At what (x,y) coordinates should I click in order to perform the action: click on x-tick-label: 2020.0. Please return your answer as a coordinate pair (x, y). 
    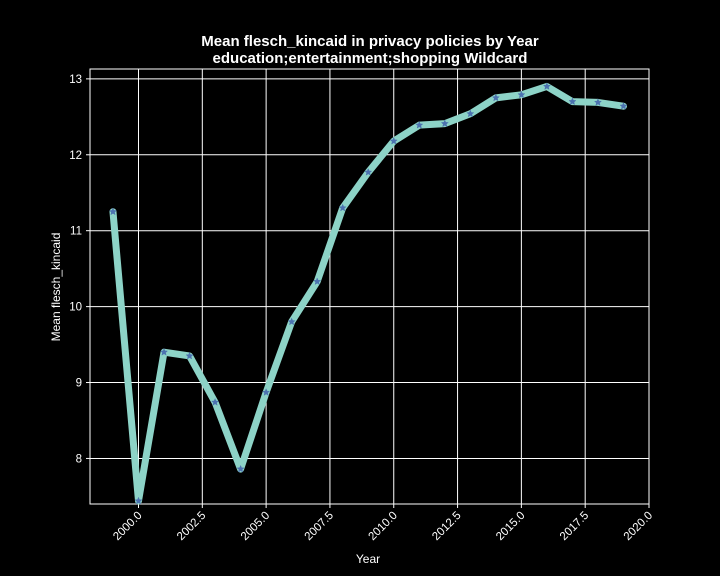
    Looking at the image, I should click on (638, 526).